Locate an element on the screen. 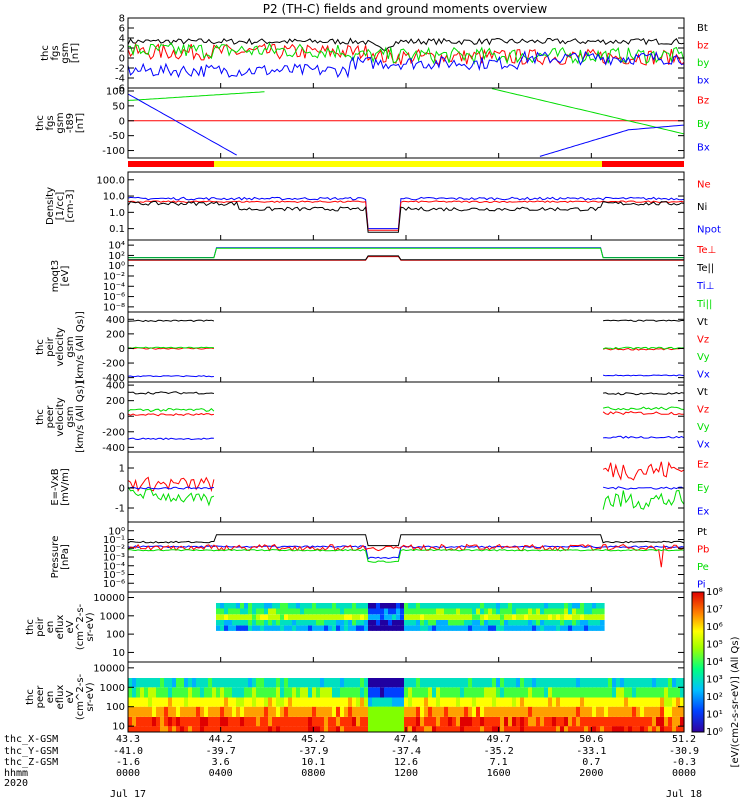 Image resolution: width=750 pixels, height=800 pixels. legend-Ti||: Ti|| is located at coordinates (704, 304).